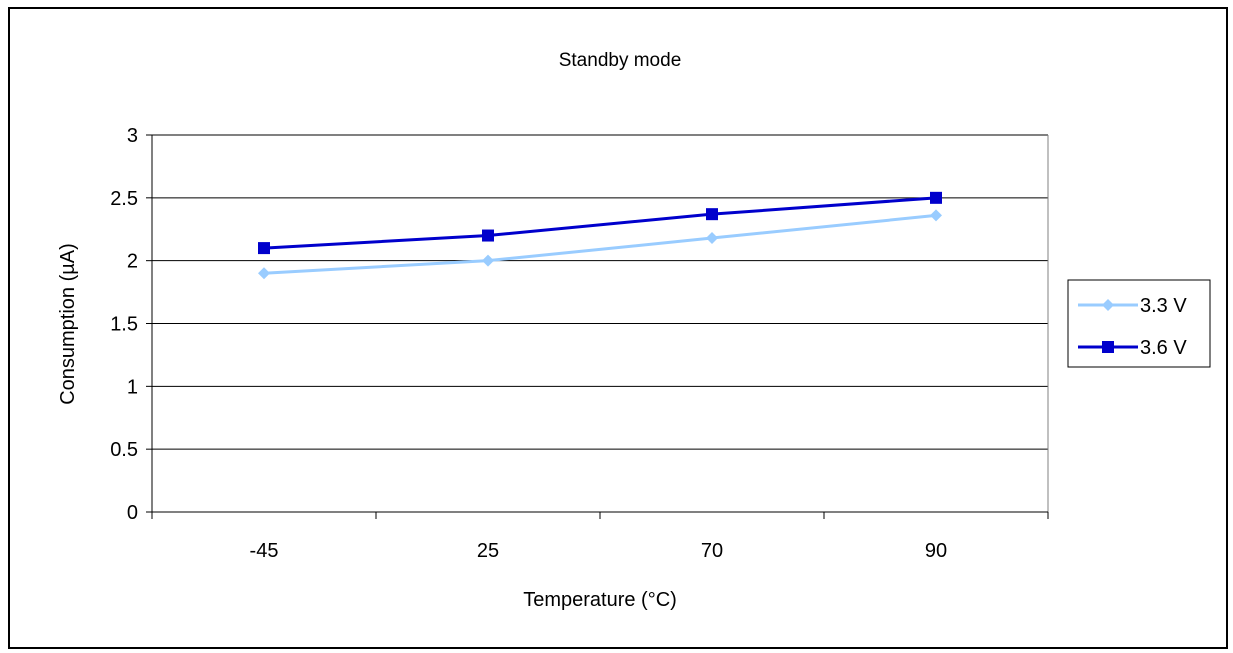 Image resolution: width=1233 pixels, height=653 pixels. Describe the element at coordinates (124, 325) in the screenshot. I see `y-tick-label: 1.5` at that location.